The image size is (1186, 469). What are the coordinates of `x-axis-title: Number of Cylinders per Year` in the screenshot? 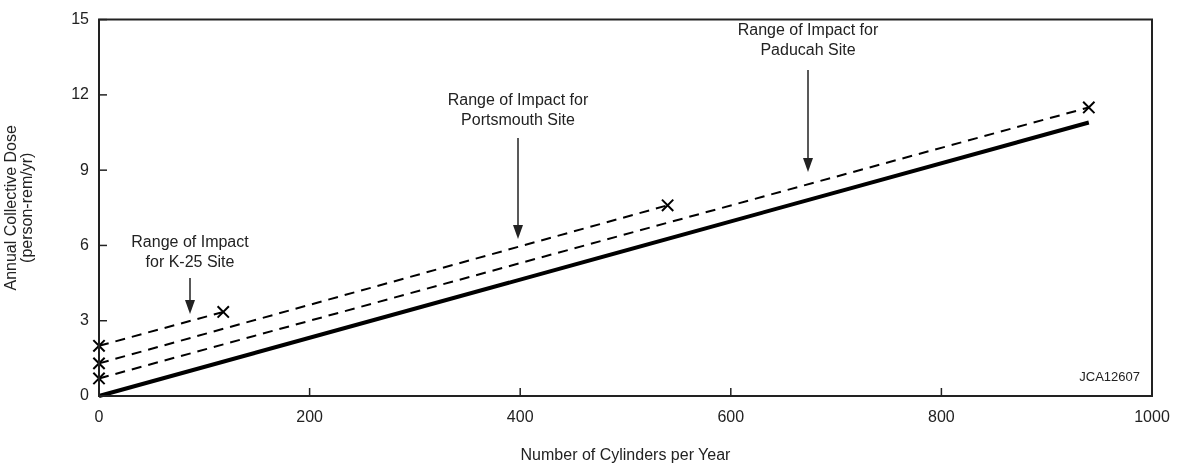 It's located at (626, 454).